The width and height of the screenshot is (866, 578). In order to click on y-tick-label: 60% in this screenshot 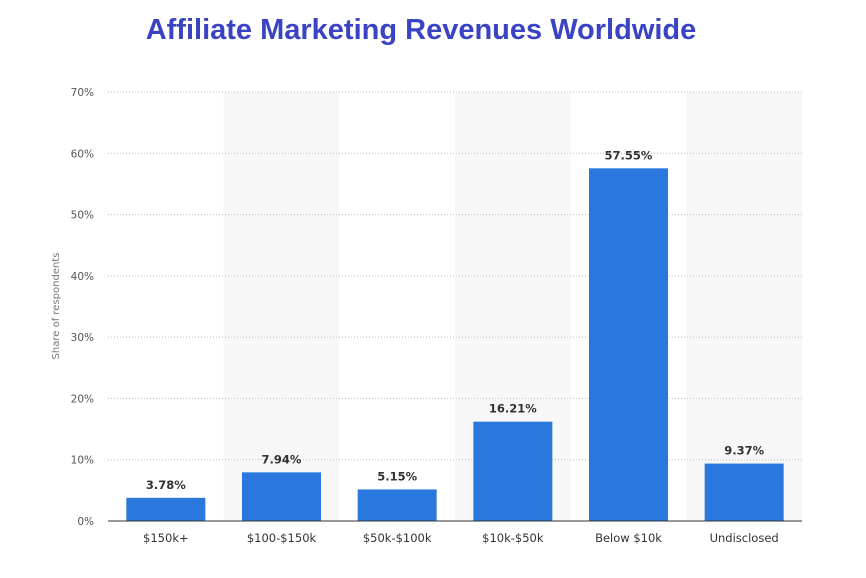, I will do `click(82, 154)`.